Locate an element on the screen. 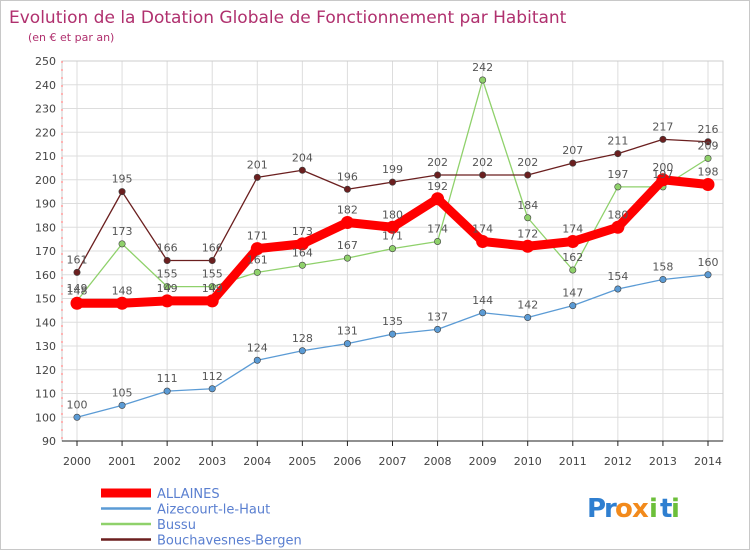  data-label: 144 is located at coordinates (482, 300).